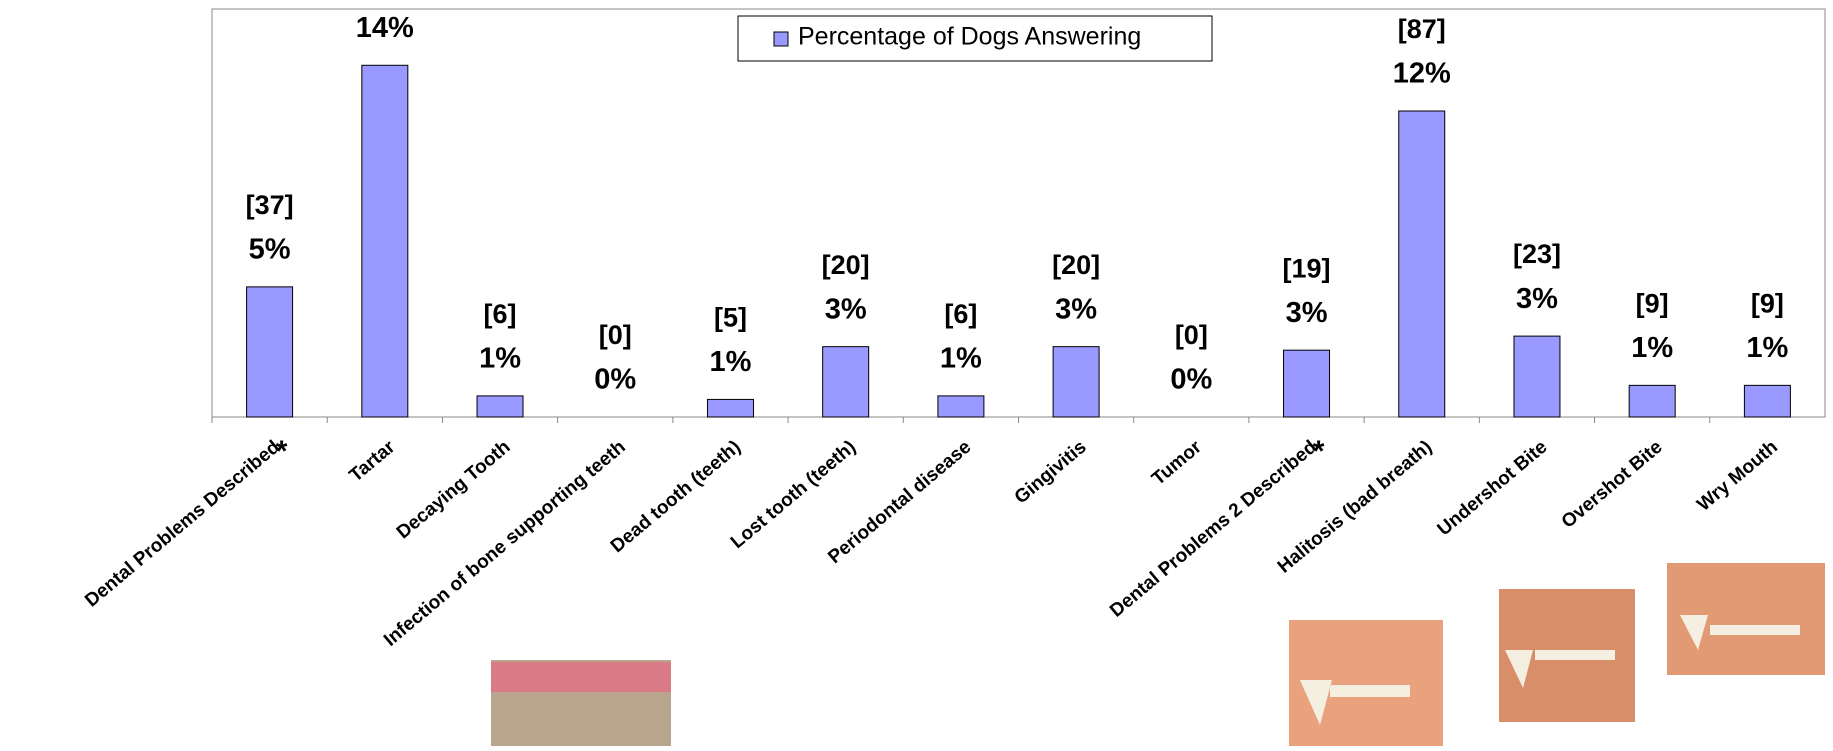  What do you see at coordinates (1422, 74) in the screenshot?
I see `value-label: 12%` at bounding box center [1422, 74].